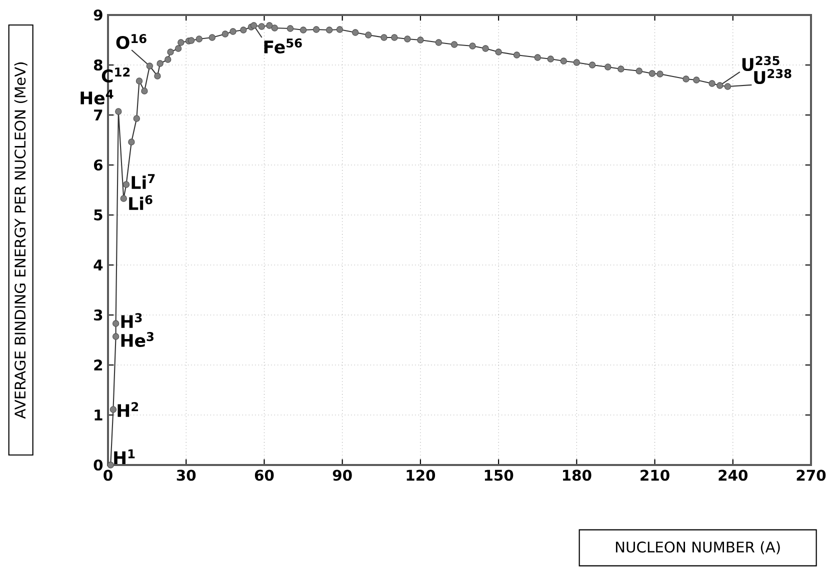 The height and width of the screenshot is (573, 834). What do you see at coordinates (128, 409) in the screenshot?
I see `annotation: H$^{2}$` at bounding box center [128, 409].